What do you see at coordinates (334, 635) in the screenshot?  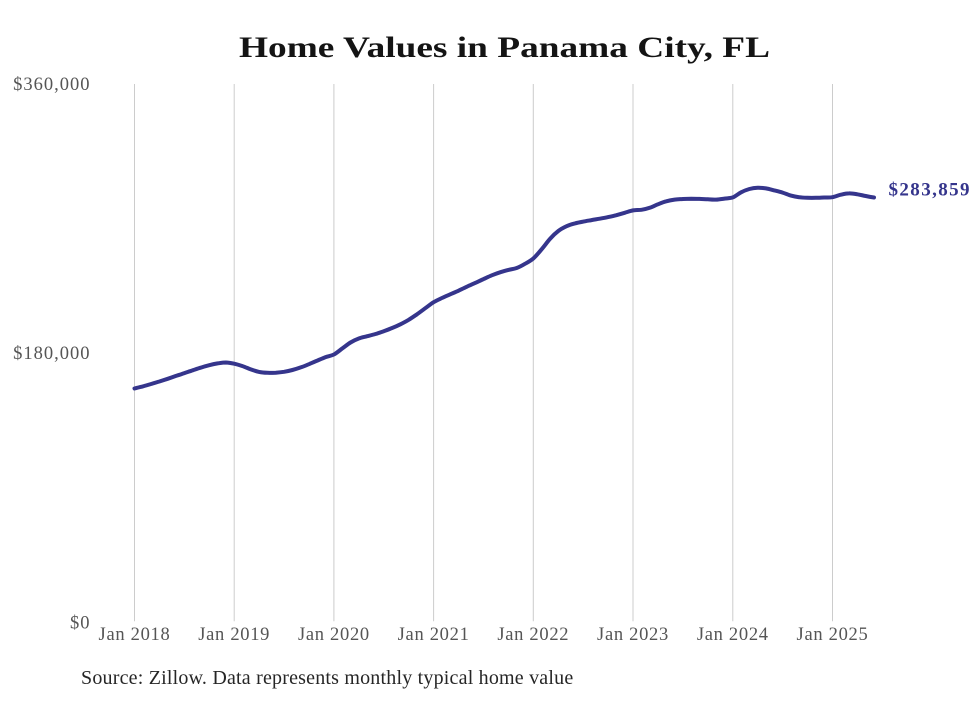 I see `svg-text: Jan 2020` at bounding box center [334, 635].